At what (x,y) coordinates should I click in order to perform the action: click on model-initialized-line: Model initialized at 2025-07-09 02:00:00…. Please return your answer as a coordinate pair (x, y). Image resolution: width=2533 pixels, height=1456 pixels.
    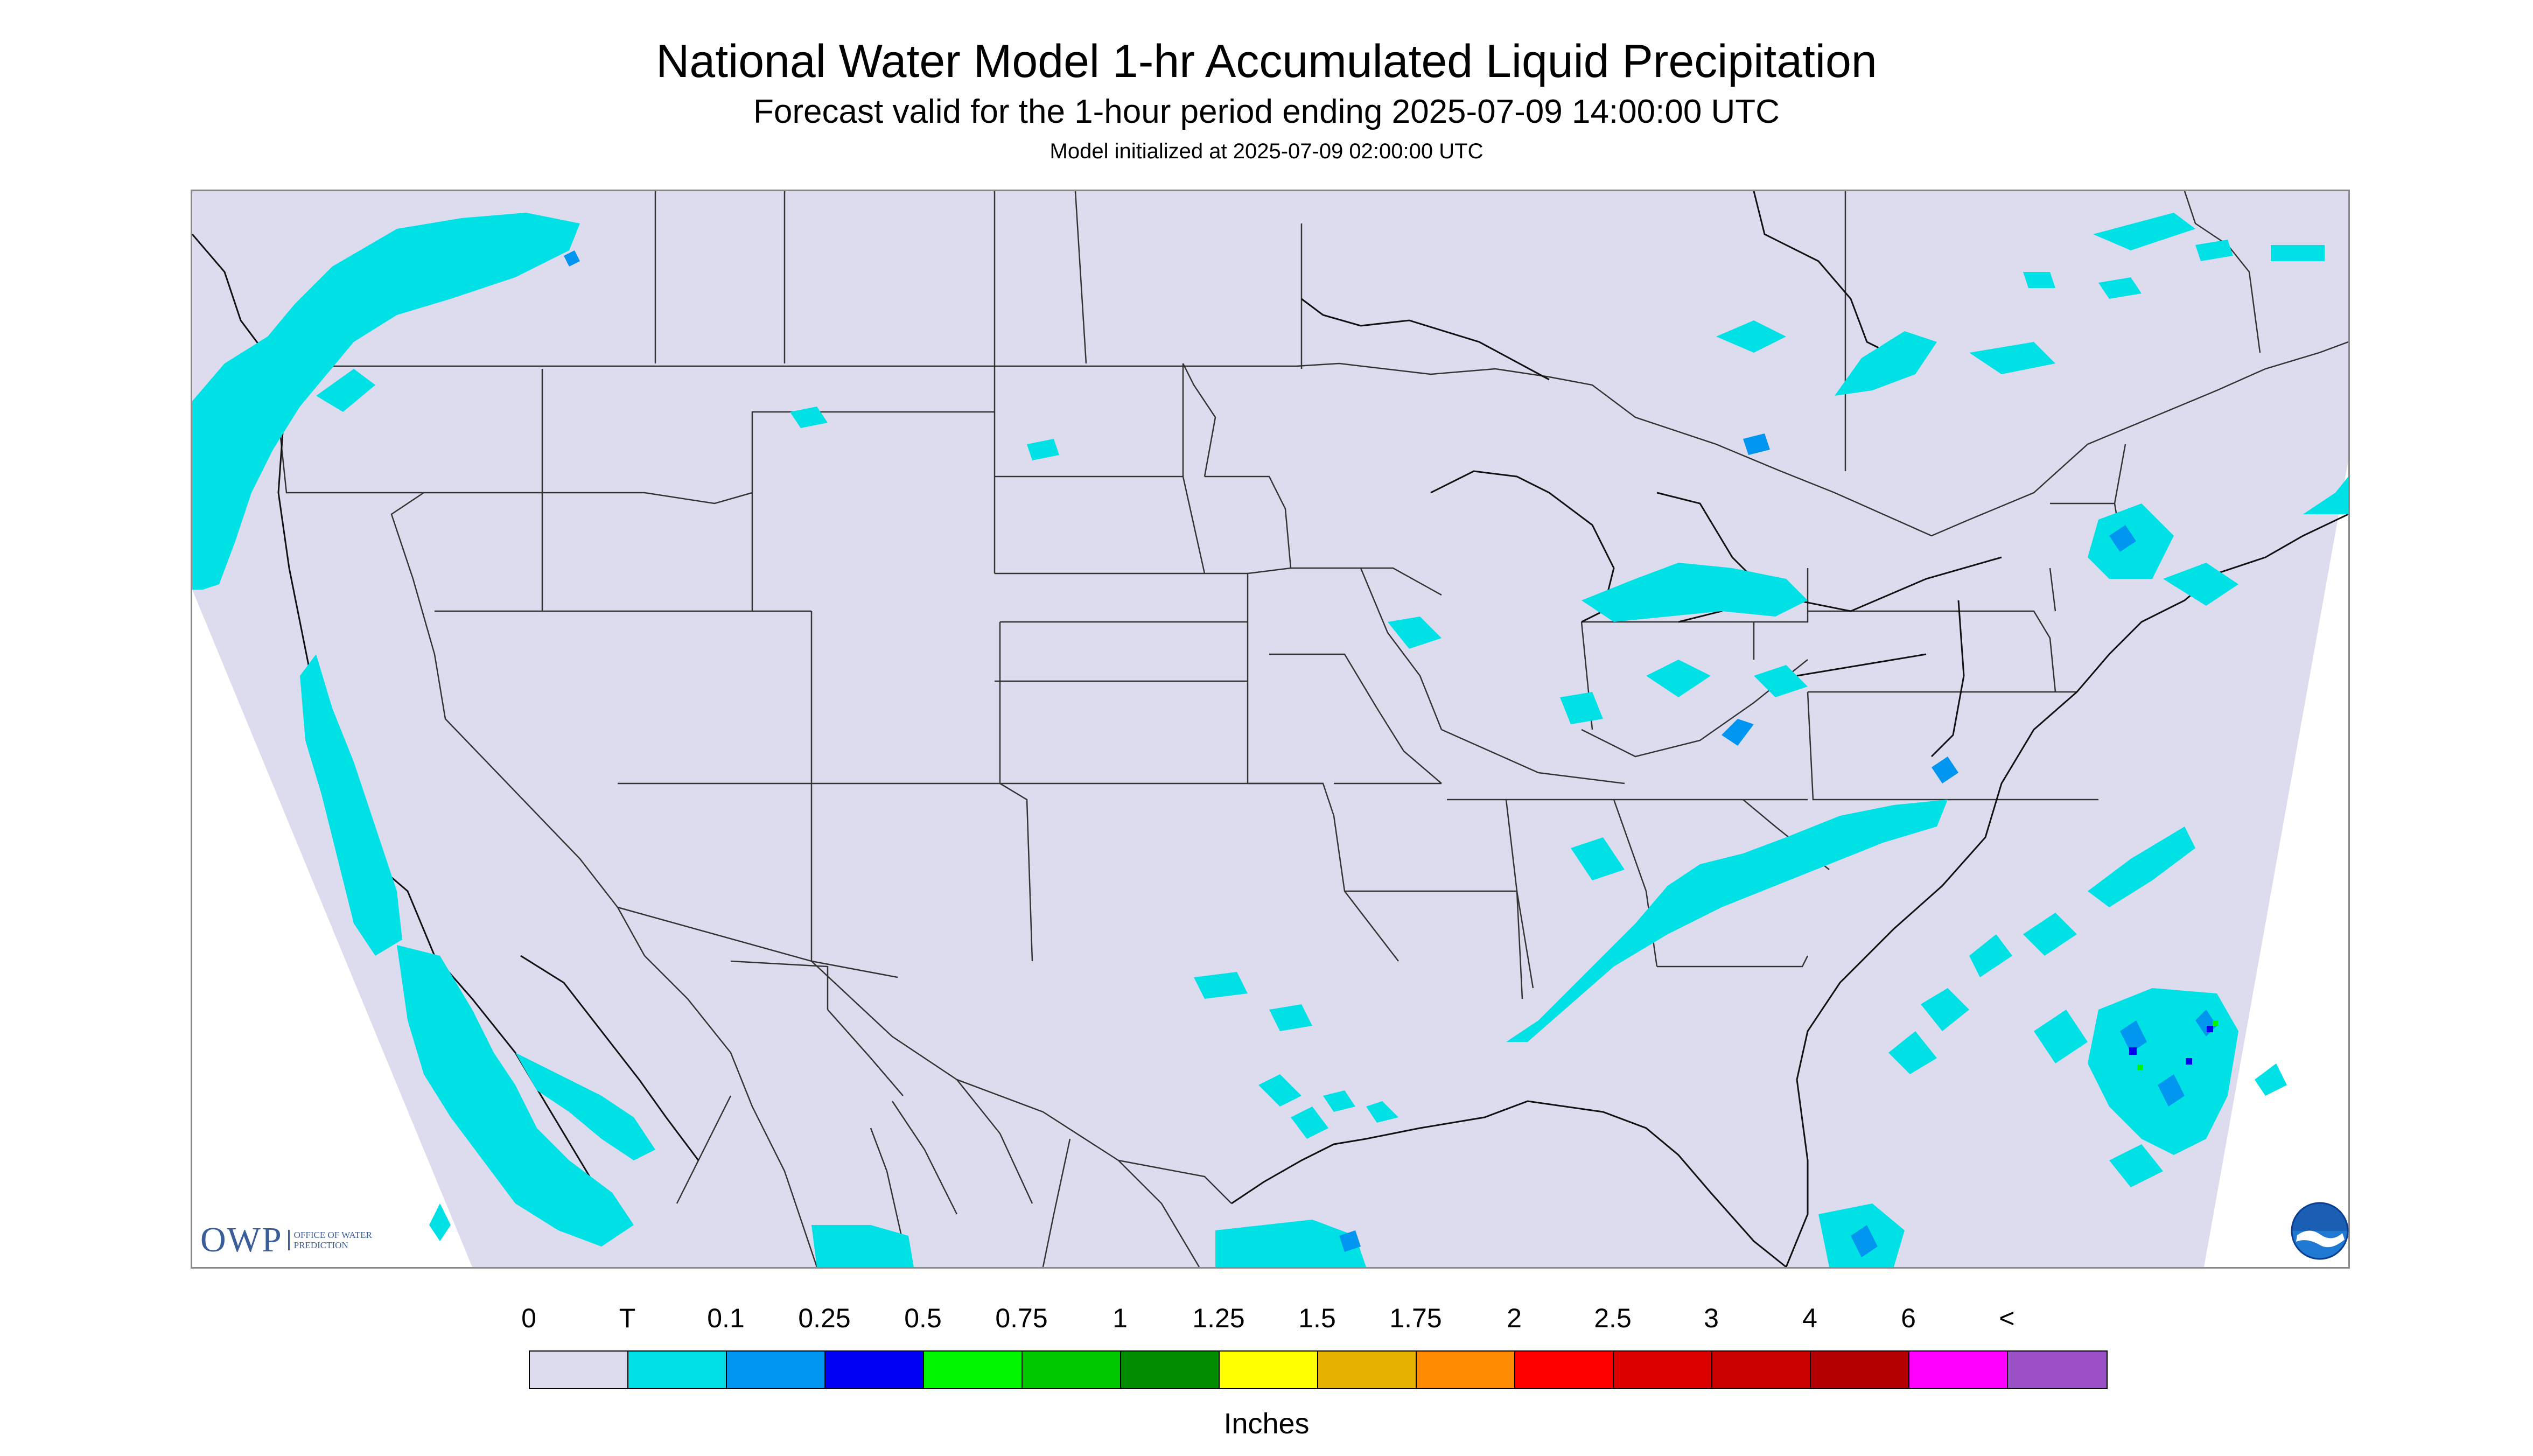
    Looking at the image, I should click on (1266, 151).